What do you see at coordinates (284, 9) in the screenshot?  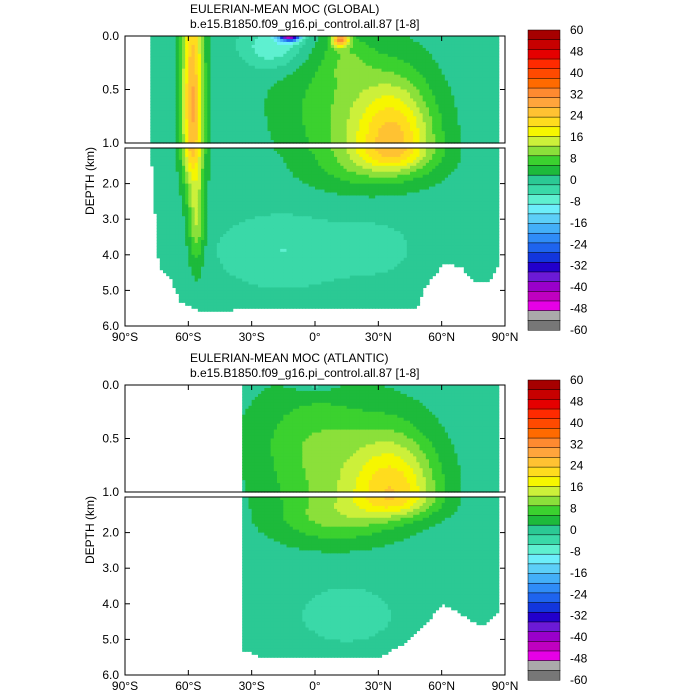 I see `chart-title: EULERIAN-MEAN MOC (GLOBAL)` at bounding box center [284, 9].